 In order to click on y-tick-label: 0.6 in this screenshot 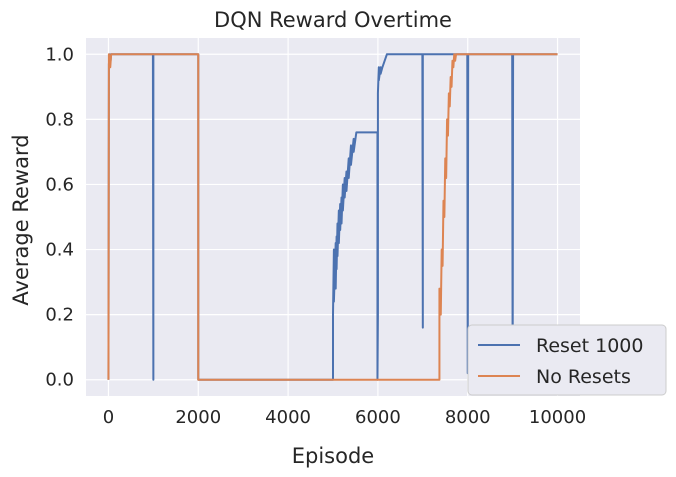, I will do `click(59, 184)`.